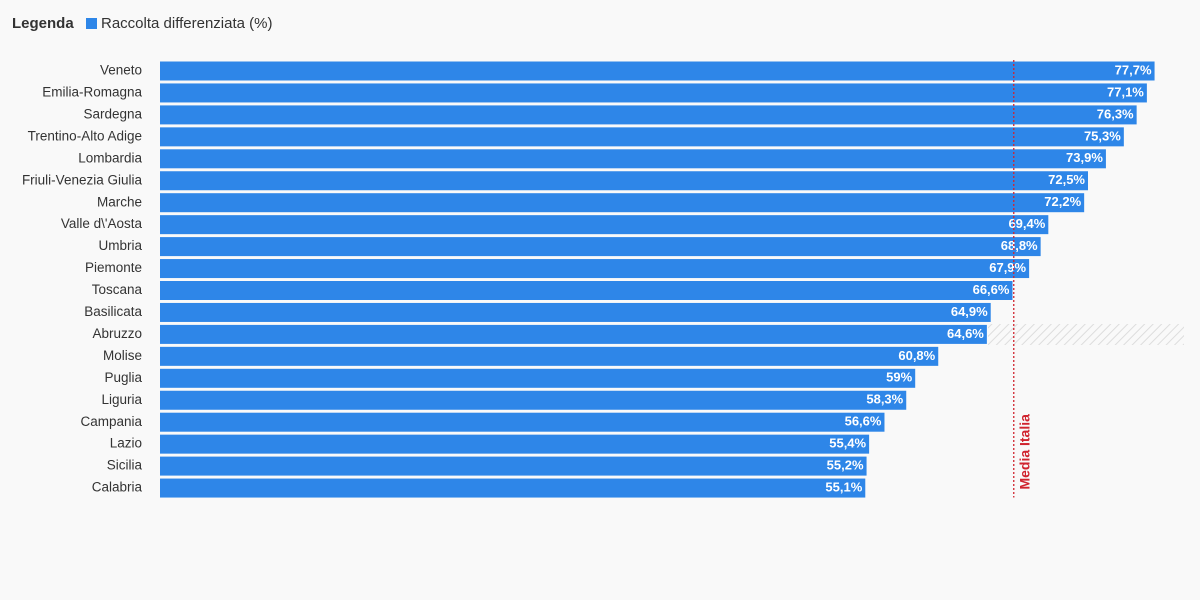 The width and height of the screenshot is (1200, 600). I want to click on value-label: 58,3%, so click(884, 399).